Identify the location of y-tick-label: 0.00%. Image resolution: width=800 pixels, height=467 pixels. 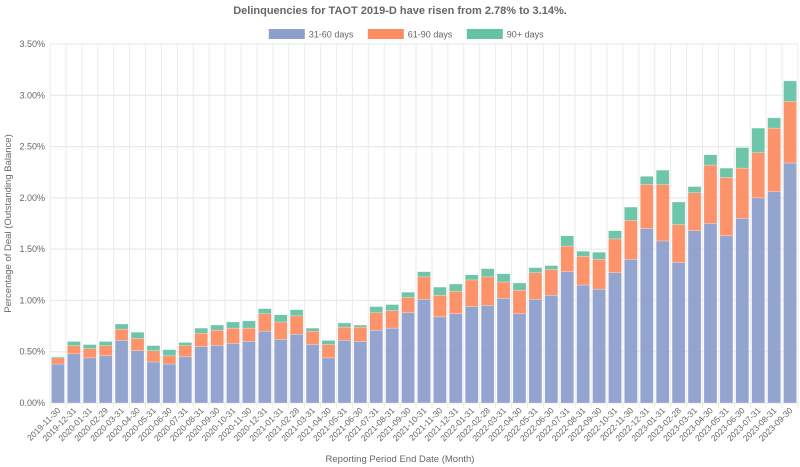
(32, 403).